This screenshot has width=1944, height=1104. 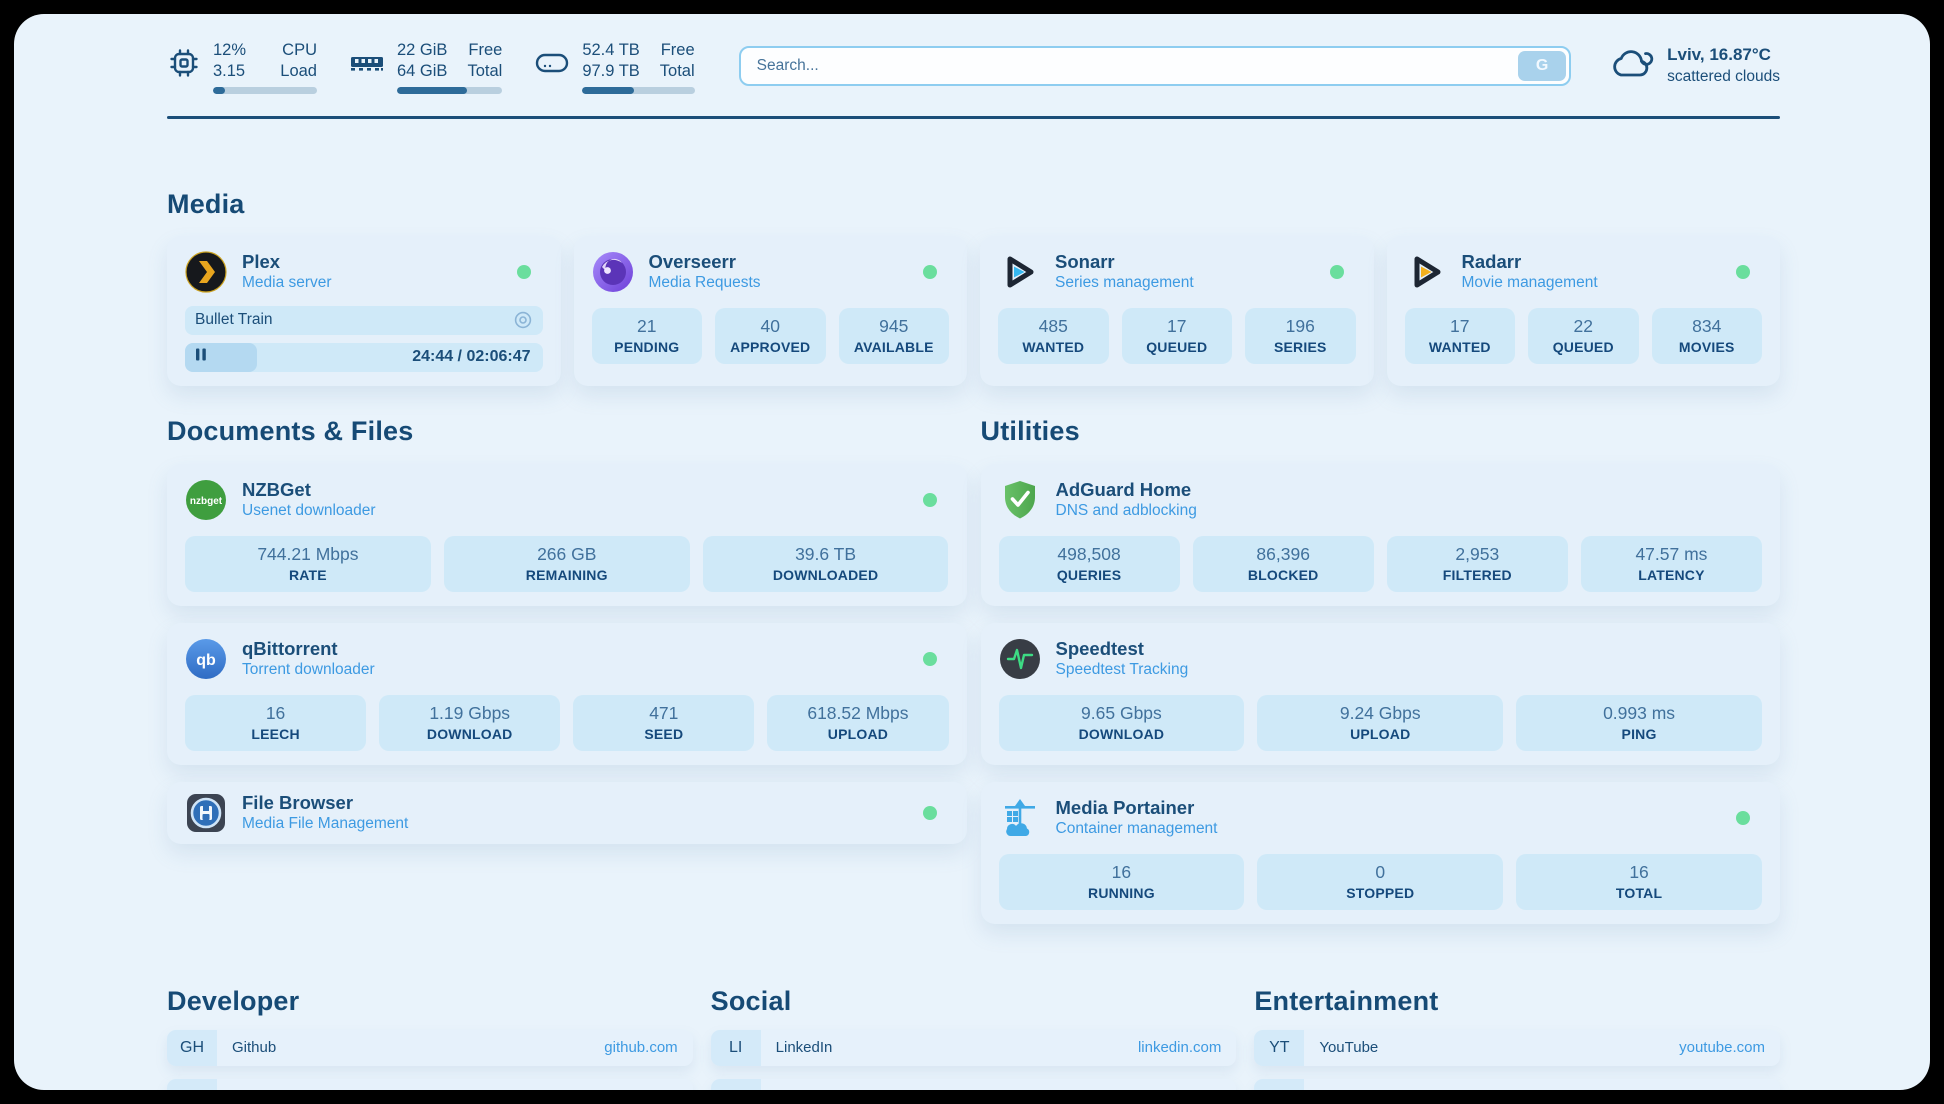 What do you see at coordinates (299, 50) in the screenshot?
I see `cpu-label: CPU` at bounding box center [299, 50].